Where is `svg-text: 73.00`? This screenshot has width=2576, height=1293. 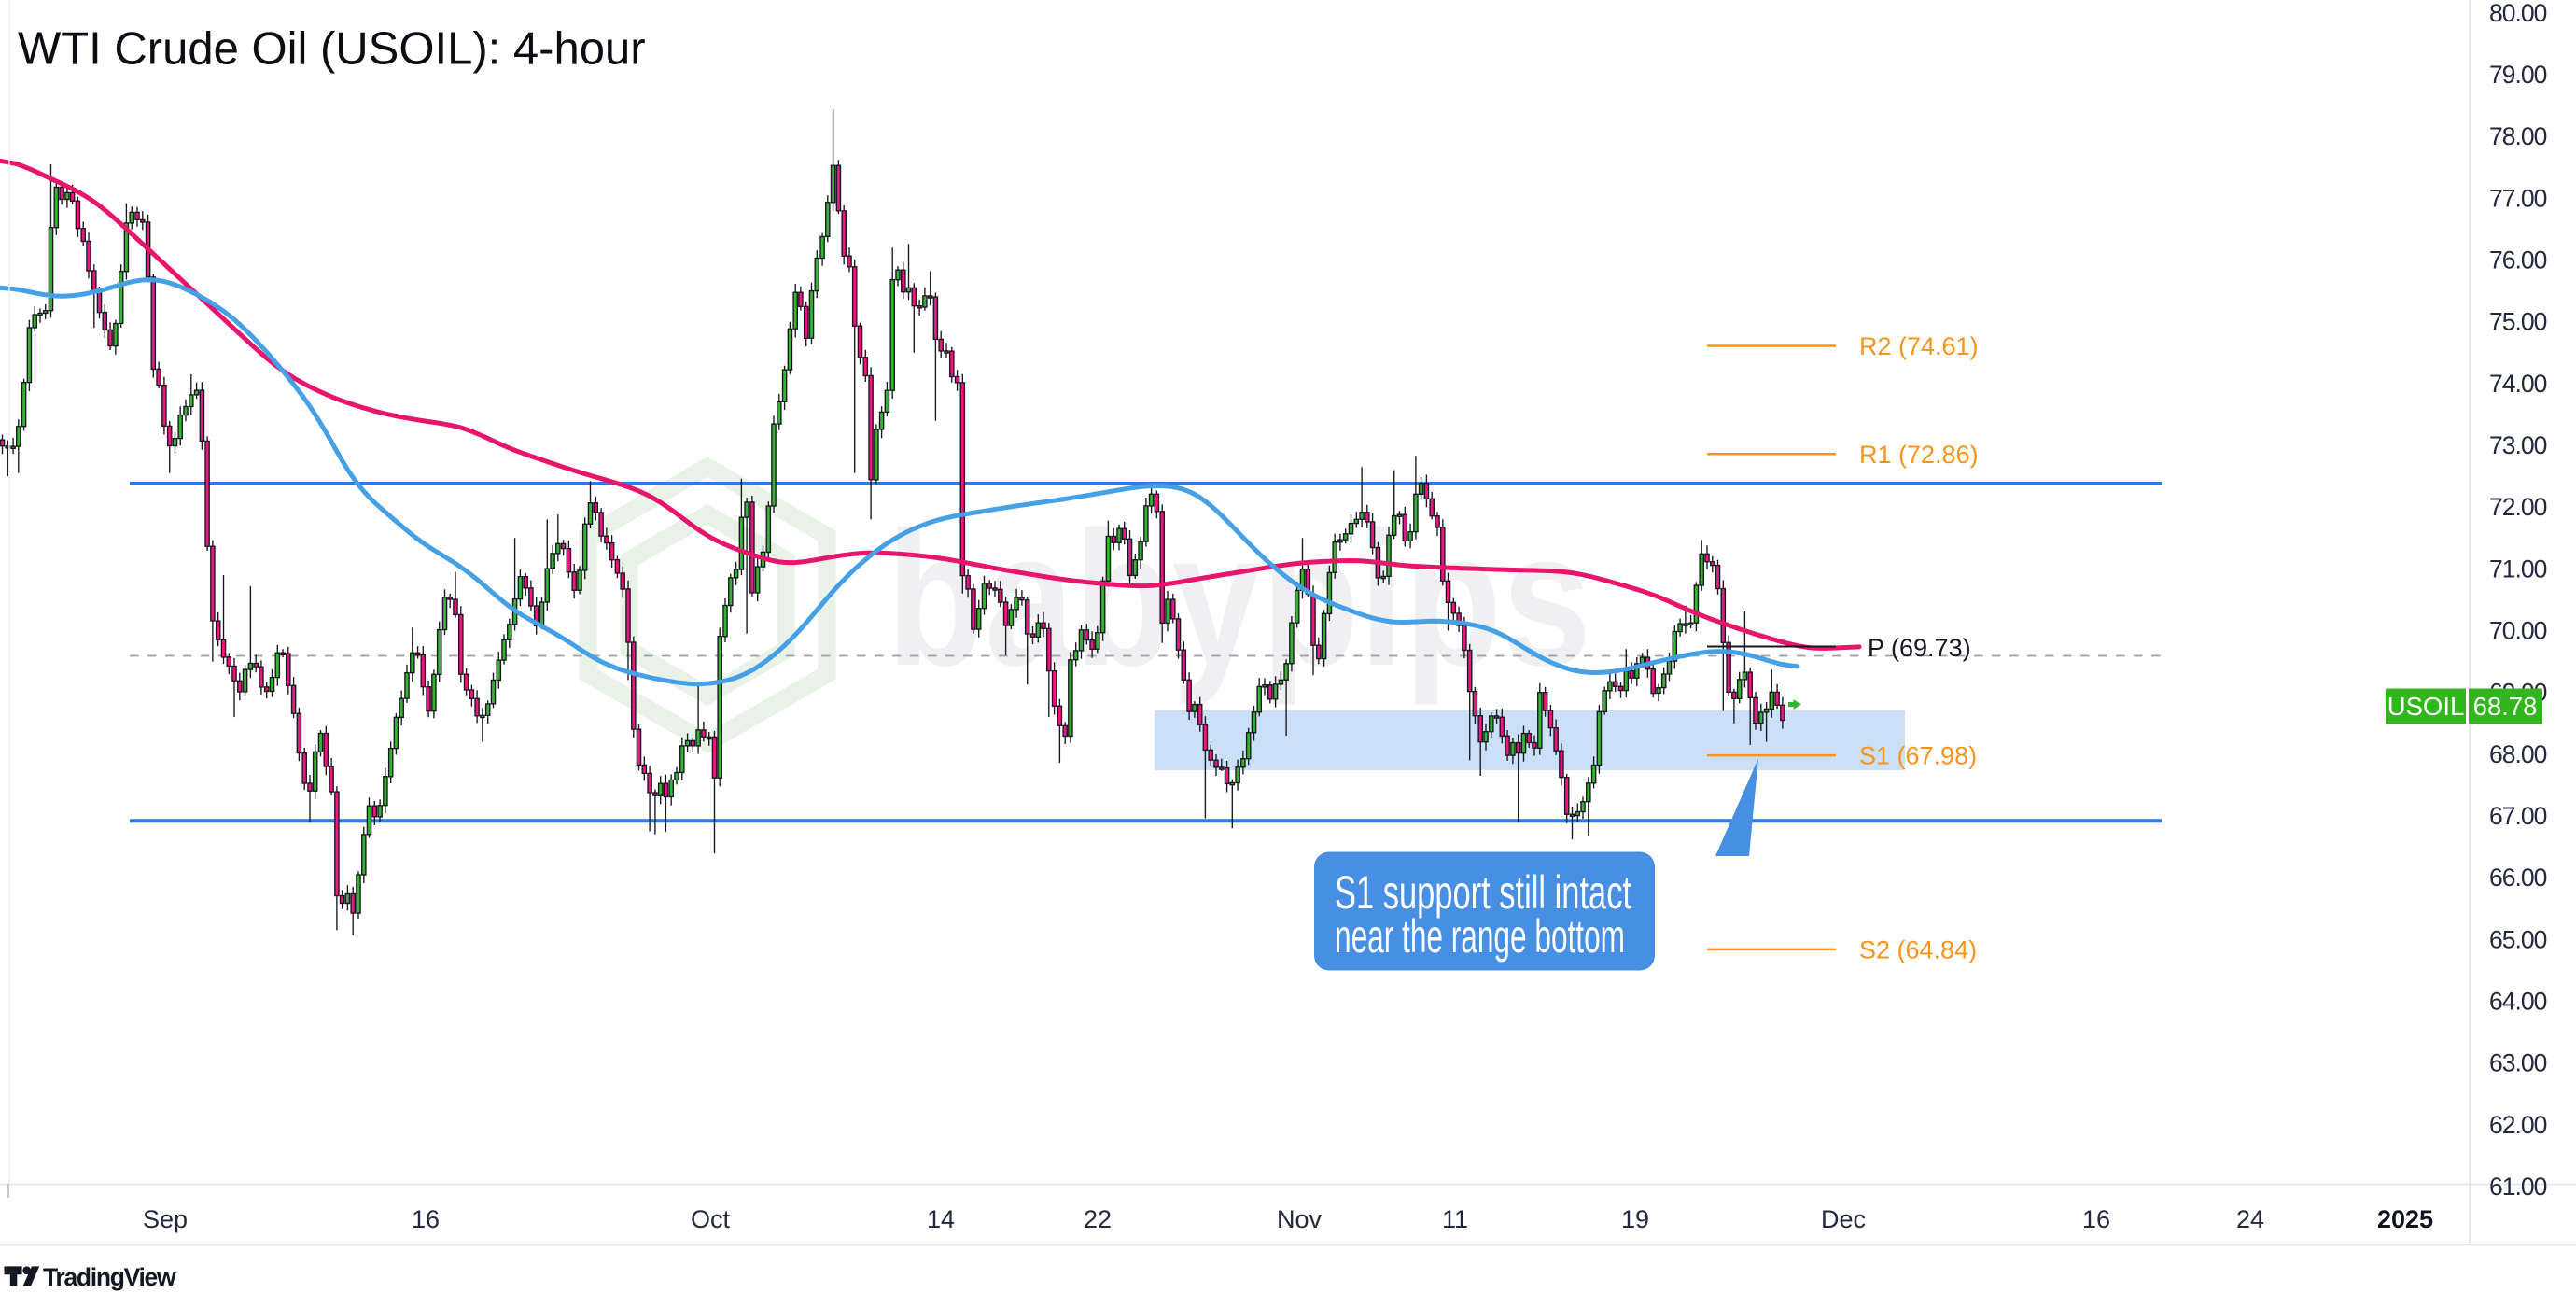
svg-text: 73.00 is located at coordinates (2518, 445).